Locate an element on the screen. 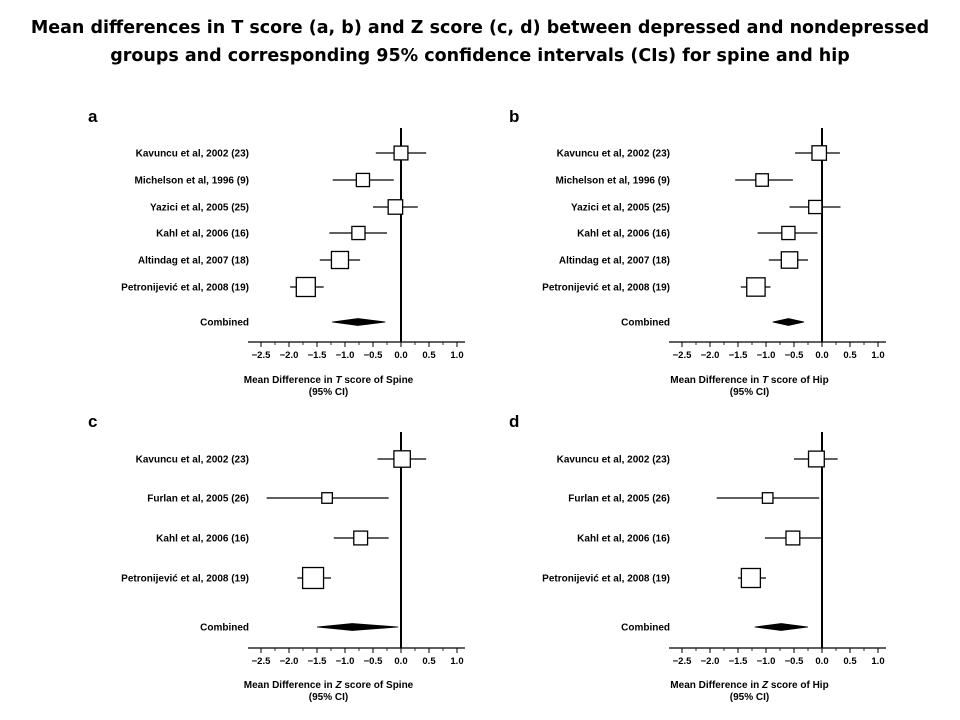 This screenshot has width=960, height=720. panel-letter: b is located at coordinates (514, 116).